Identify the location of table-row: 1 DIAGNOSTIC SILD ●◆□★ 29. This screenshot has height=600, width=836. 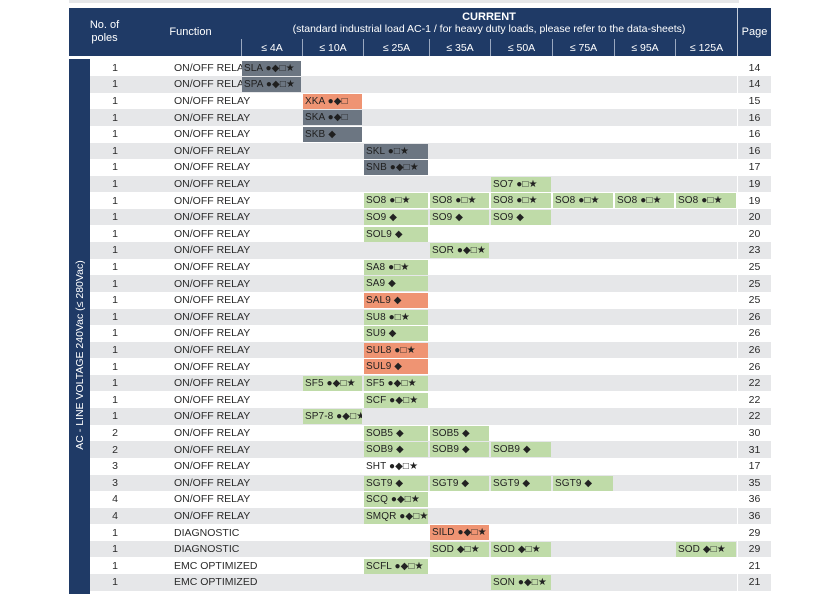
(430, 532).